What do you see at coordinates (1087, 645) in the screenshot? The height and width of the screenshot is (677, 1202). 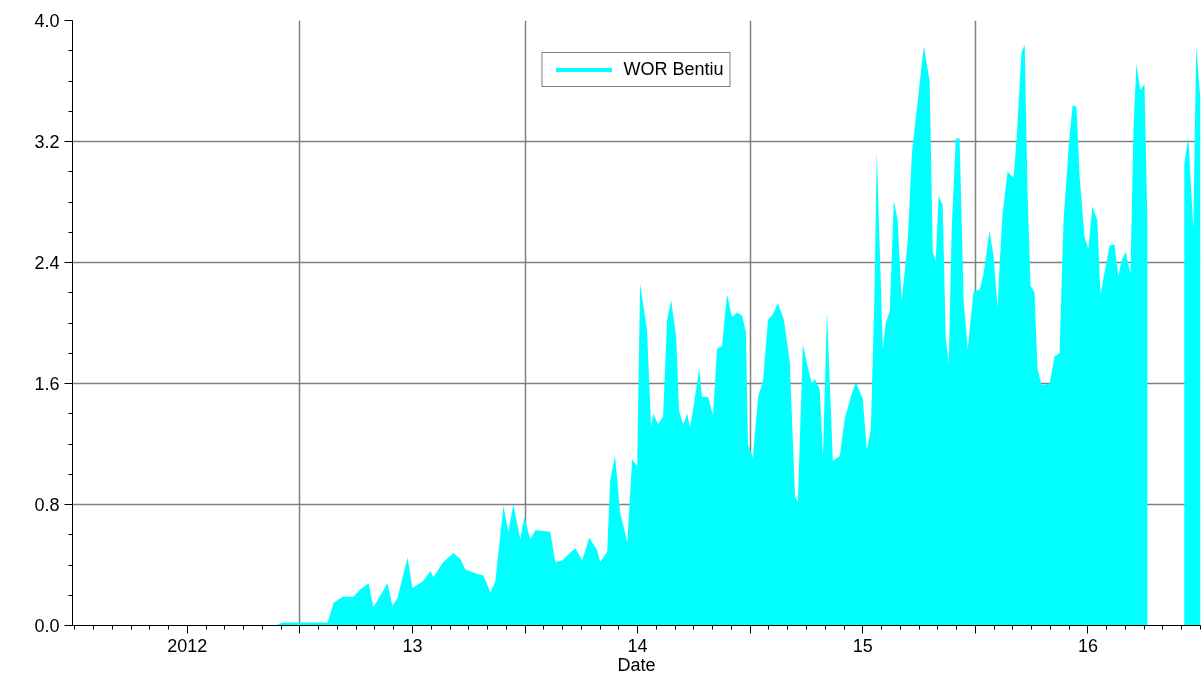 I see `x-tick-label: 16` at bounding box center [1087, 645].